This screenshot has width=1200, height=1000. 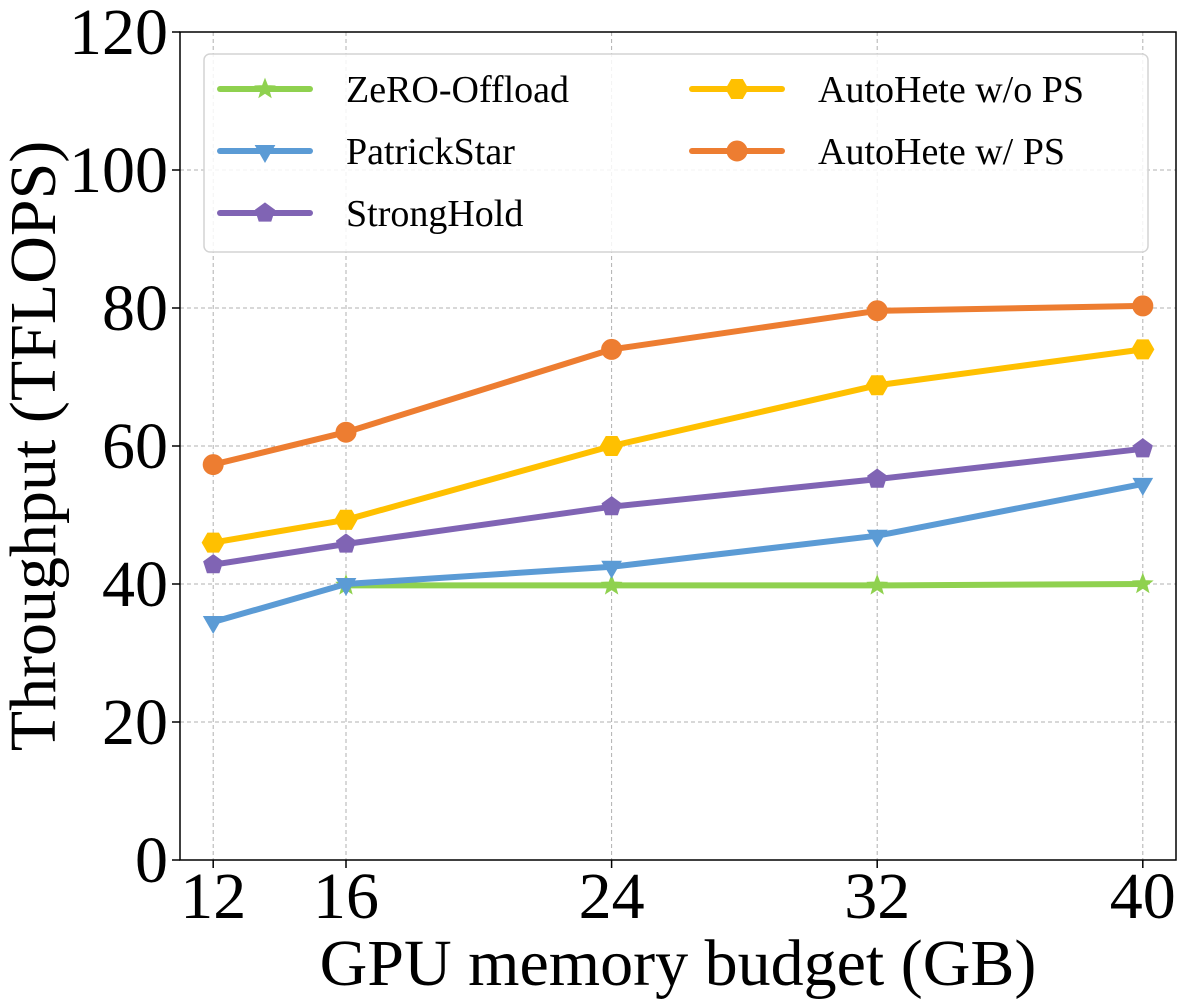 I want to click on x-tick-label: 16, so click(x=346, y=896).